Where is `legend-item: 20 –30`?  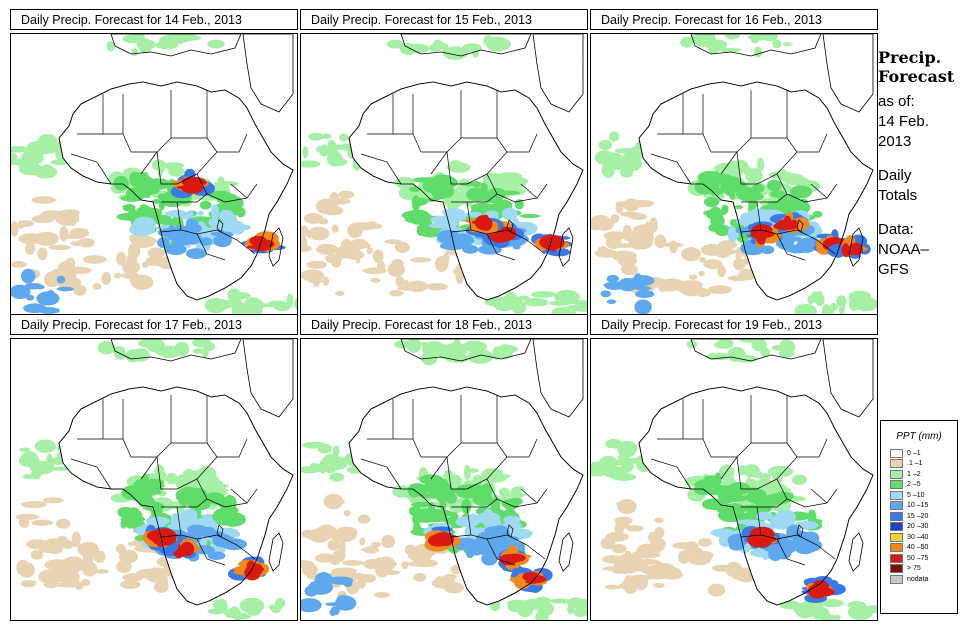 legend-item: 20 –30 is located at coordinates (919, 527).